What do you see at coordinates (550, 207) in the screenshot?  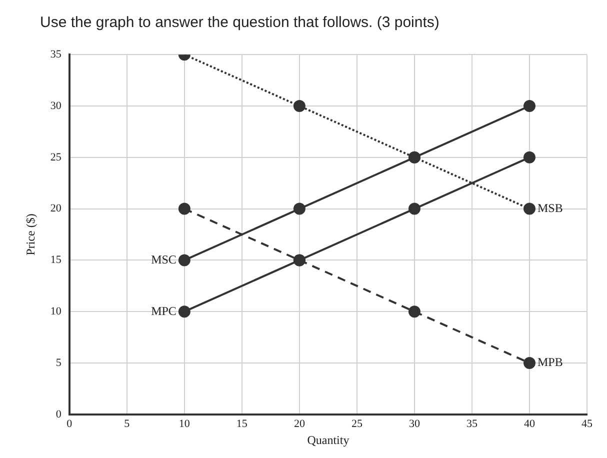 I see `series-label: MSB` at bounding box center [550, 207].